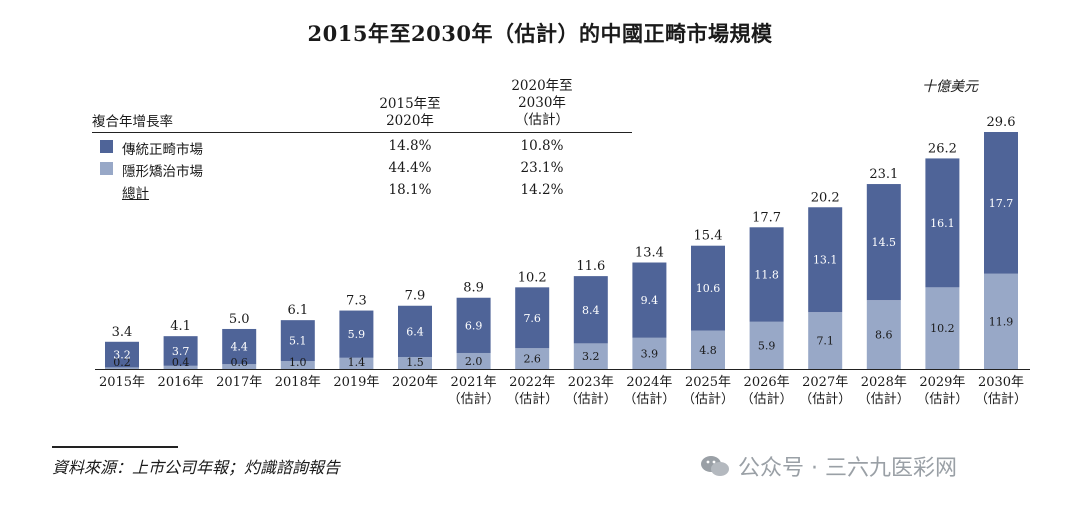 The width and height of the screenshot is (1080, 508). I want to click on watermark: 公众号 · 三六九医彩网, so click(828, 466).